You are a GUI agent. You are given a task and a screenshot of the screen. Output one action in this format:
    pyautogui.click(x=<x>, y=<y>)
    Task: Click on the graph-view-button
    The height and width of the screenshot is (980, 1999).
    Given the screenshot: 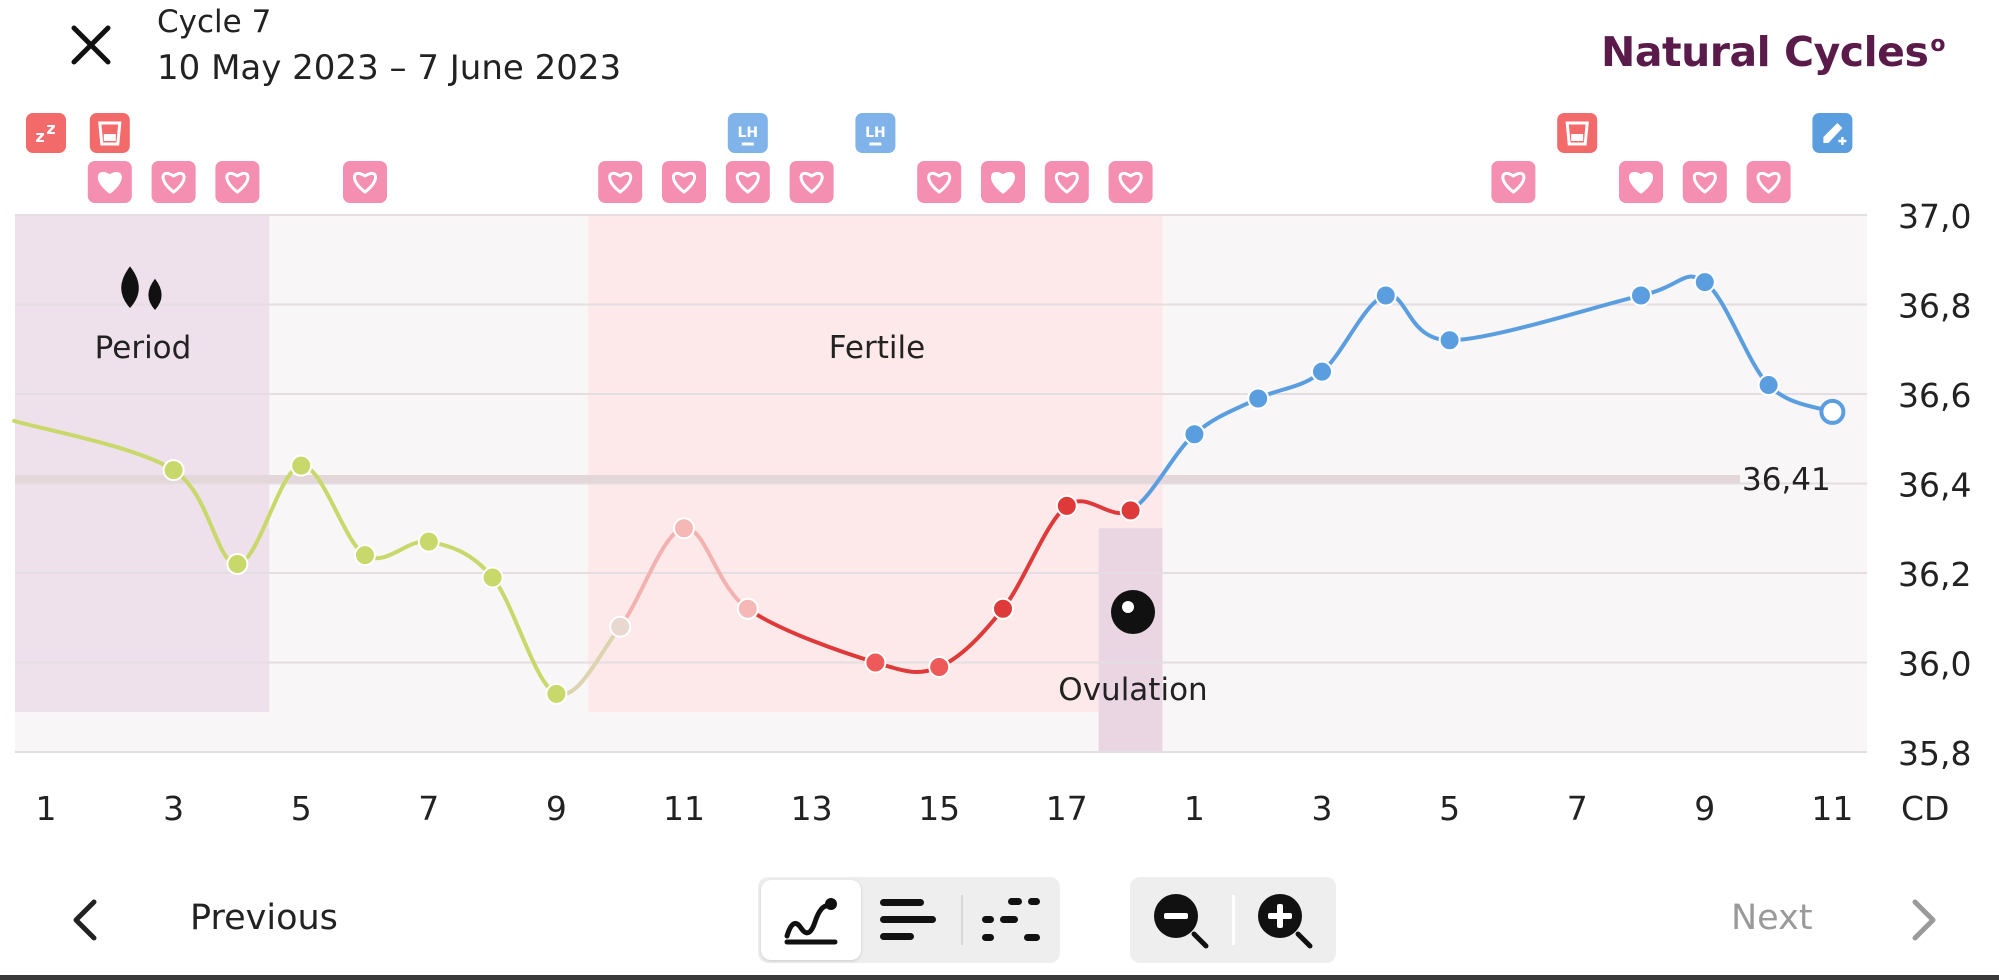 What is the action you would take?
    pyautogui.click(x=811, y=920)
    